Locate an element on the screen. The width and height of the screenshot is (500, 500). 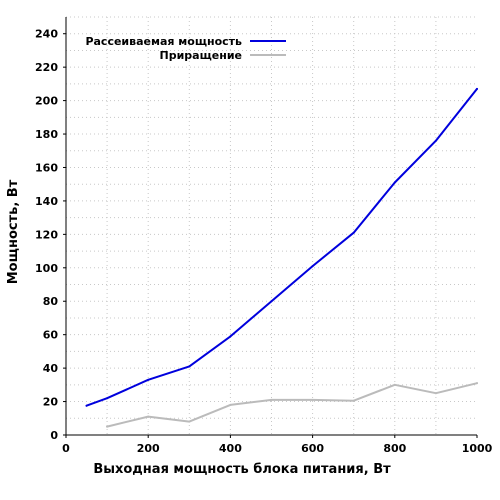
y-tick-label: 20 is located at coordinates (51, 402).